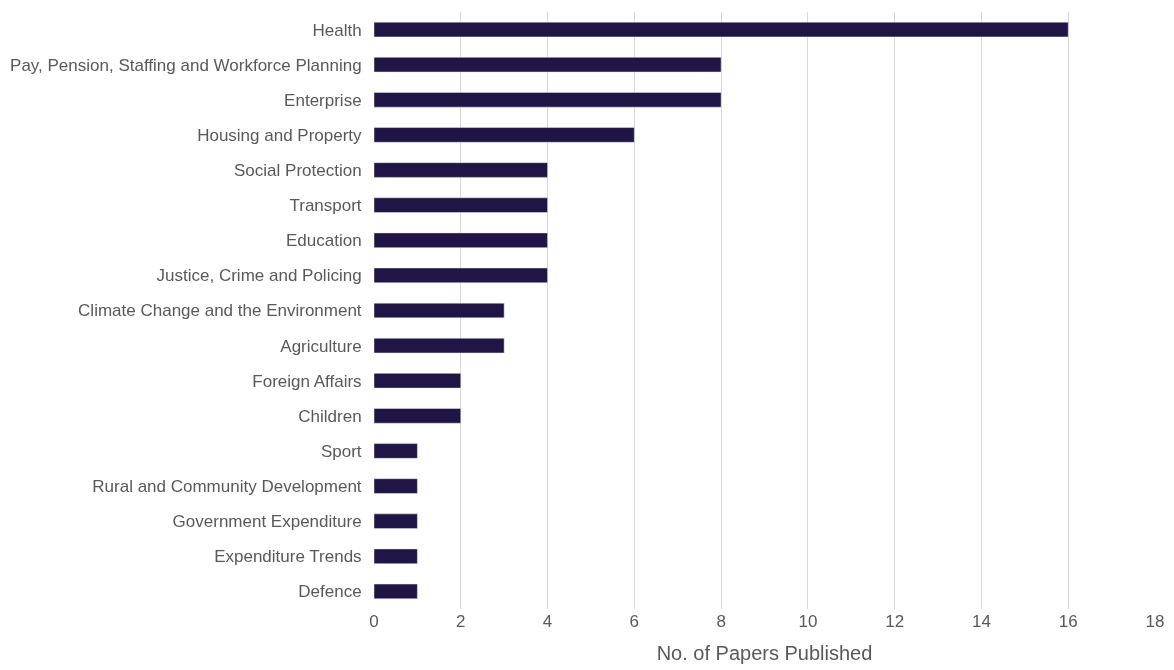 Image resolution: width=1174 pixels, height=670 pixels. What do you see at coordinates (330, 592) in the screenshot?
I see `y-tick-label: Defence` at bounding box center [330, 592].